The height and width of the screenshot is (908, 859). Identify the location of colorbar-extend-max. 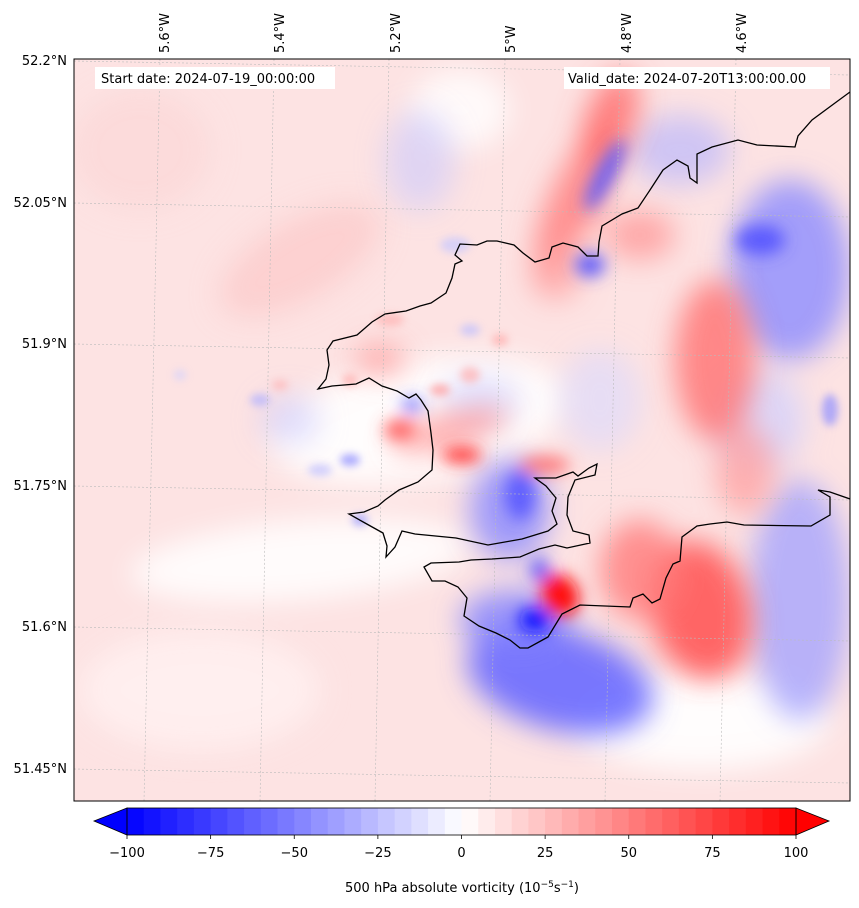
(813, 821).